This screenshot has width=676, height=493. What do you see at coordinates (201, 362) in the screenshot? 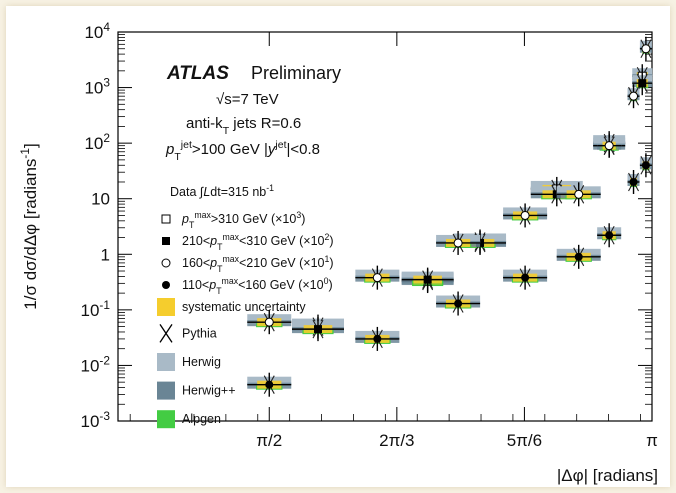
I see `legend-label: Herwig` at bounding box center [201, 362].